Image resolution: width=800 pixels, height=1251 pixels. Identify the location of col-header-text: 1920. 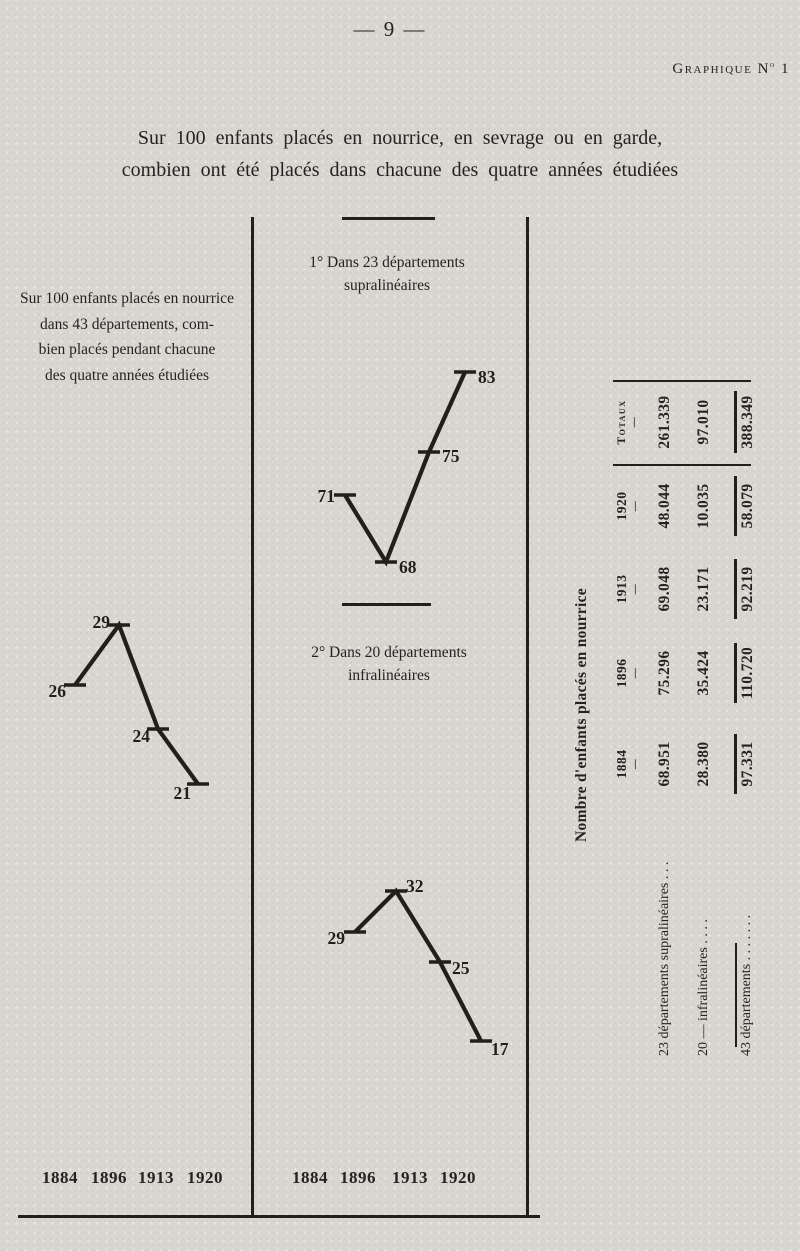
(621, 506).